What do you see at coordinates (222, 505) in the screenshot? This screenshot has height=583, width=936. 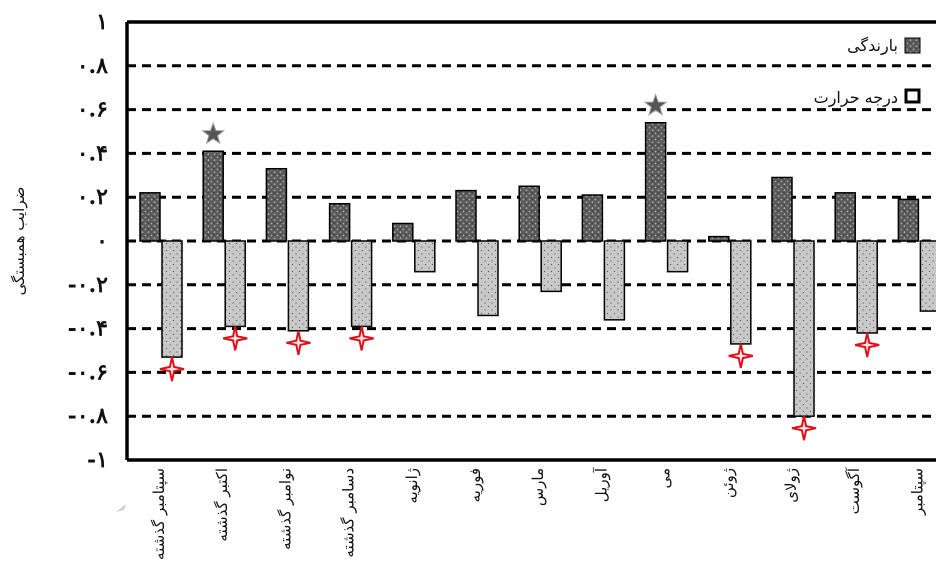 I see `x-tick-label: اکتبر گذشته` at bounding box center [222, 505].